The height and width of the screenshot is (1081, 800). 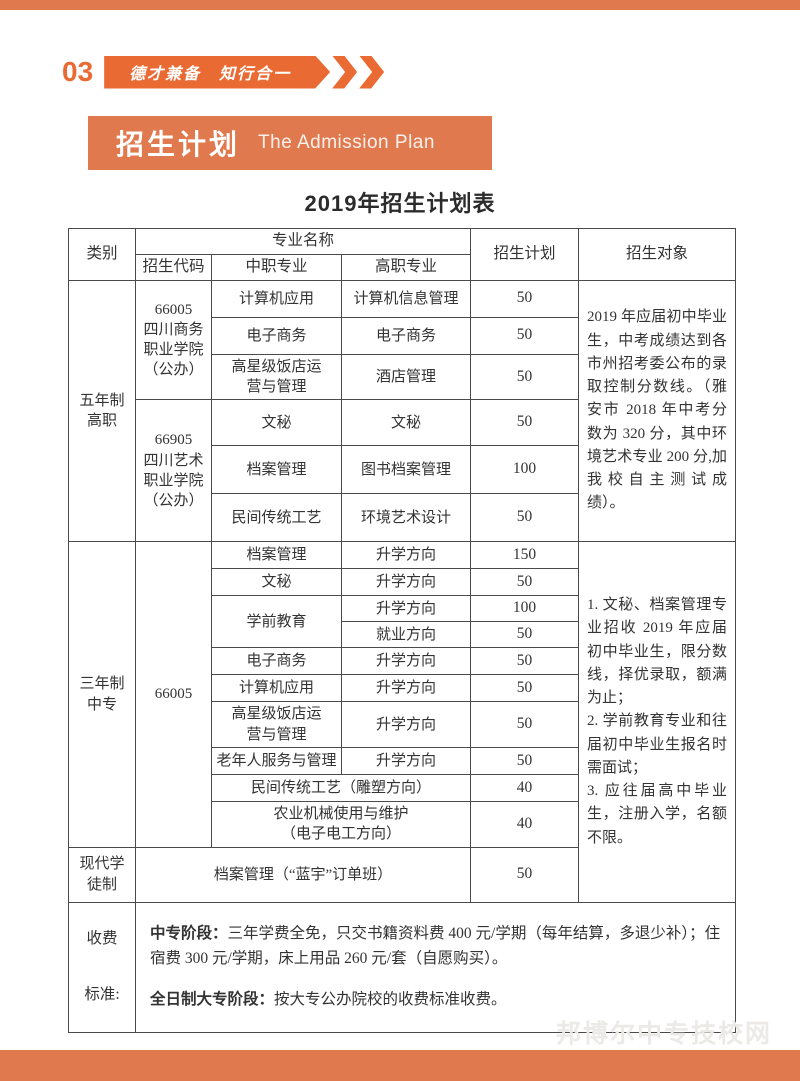 What do you see at coordinates (341, 824) in the screenshot?
I see `merged-major-cell: 农业机械使用与维护 （电子电工方向）` at bounding box center [341, 824].